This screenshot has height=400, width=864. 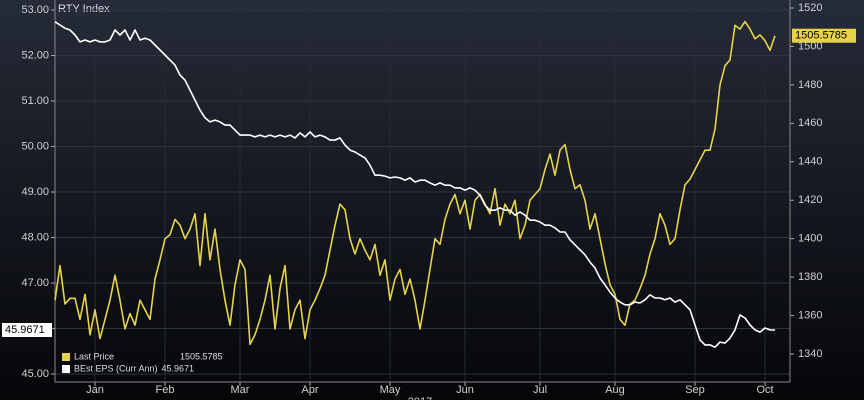 I want to click on last-value-label: 45.9671, so click(x=25, y=330).